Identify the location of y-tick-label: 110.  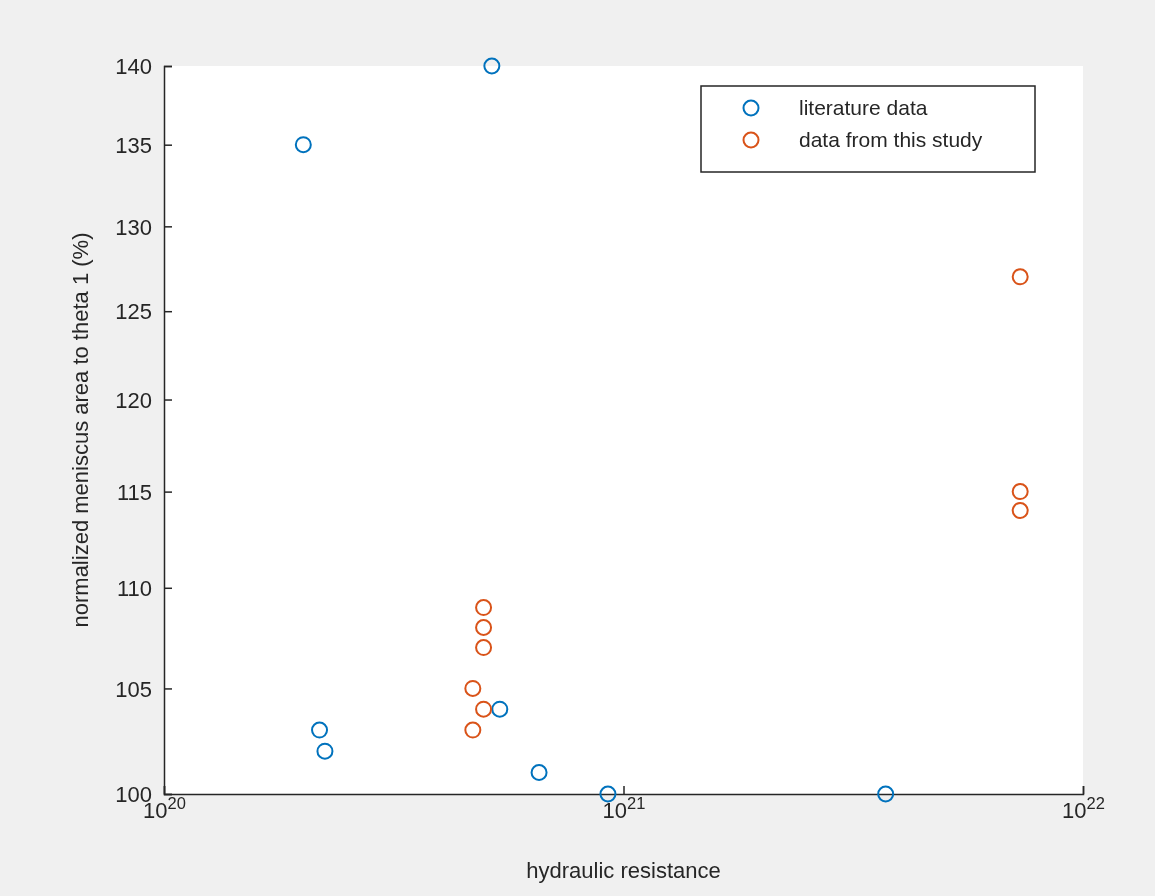
(134, 588).